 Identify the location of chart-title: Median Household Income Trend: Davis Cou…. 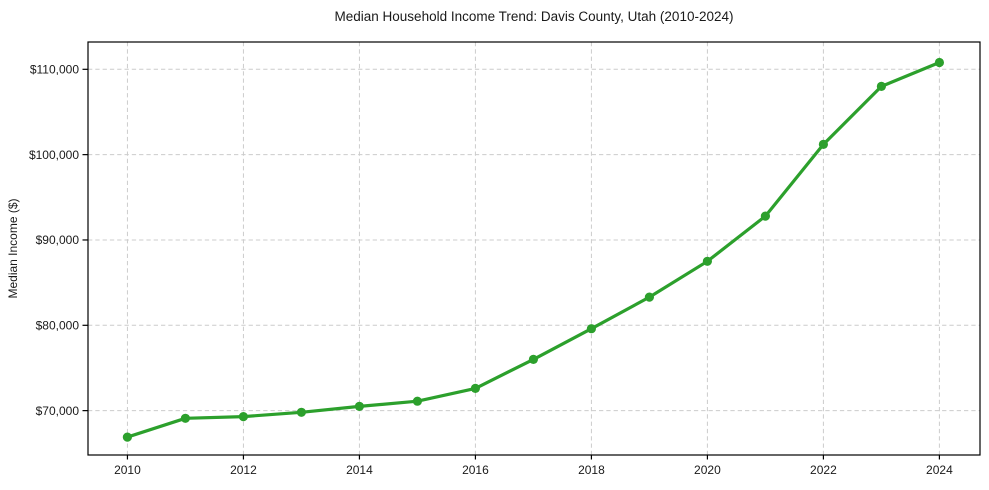
(534, 16).